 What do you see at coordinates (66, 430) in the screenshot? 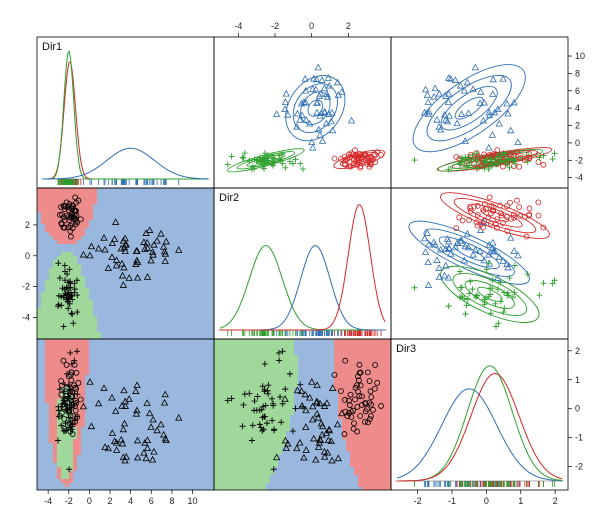
I see `data-point-plus` at bounding box center [66, 430].